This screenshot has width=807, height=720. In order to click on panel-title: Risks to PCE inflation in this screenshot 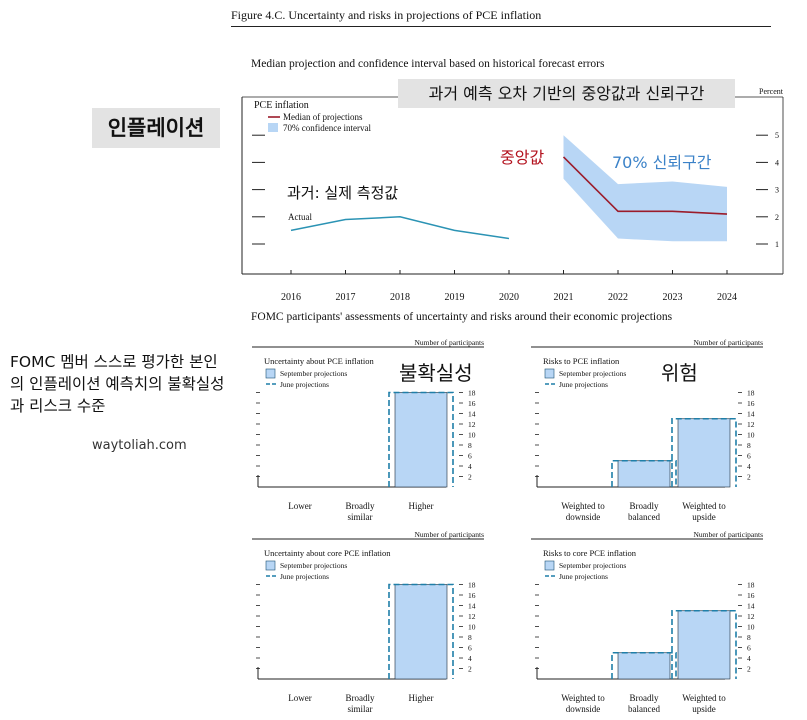, I will do `click(581, 361)`.